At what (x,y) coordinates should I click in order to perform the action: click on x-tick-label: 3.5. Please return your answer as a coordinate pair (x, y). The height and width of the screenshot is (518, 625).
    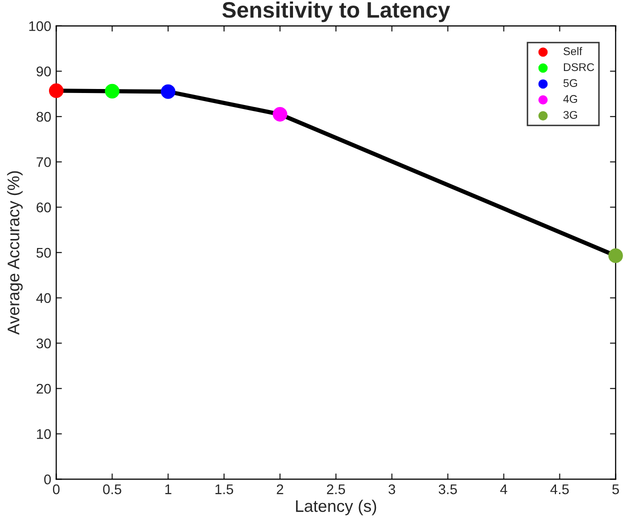
    Looking at the image, I should click on (447, 489).